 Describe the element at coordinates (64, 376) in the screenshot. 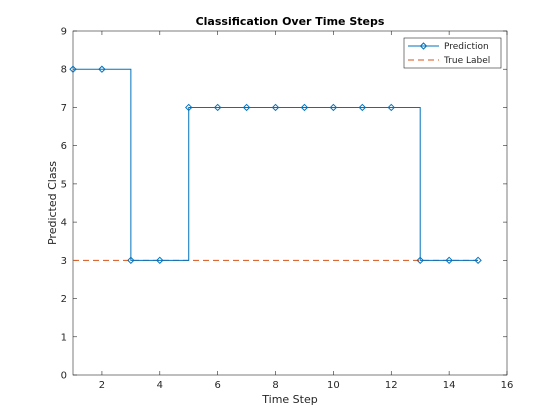

I see `y-tick-label: 0` at that location.